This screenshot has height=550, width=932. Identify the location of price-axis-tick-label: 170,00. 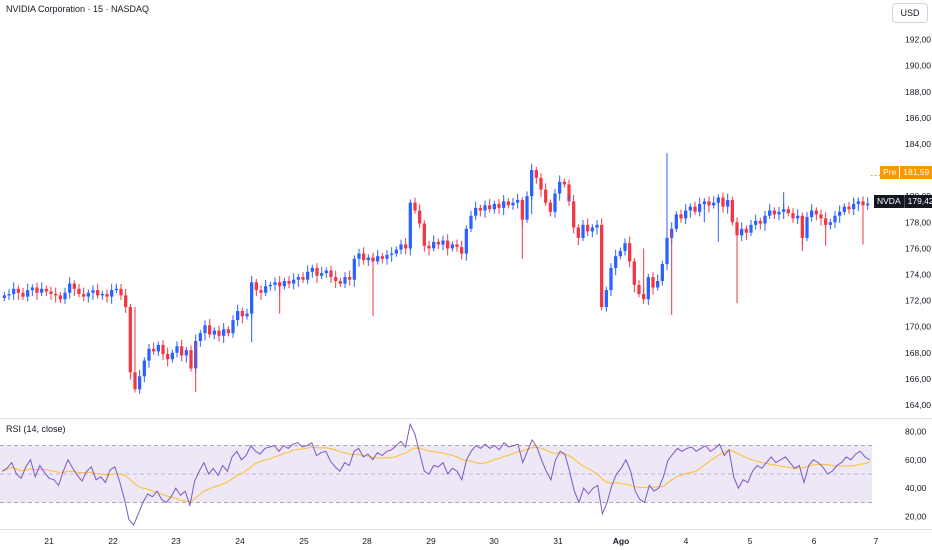
(918, 327).